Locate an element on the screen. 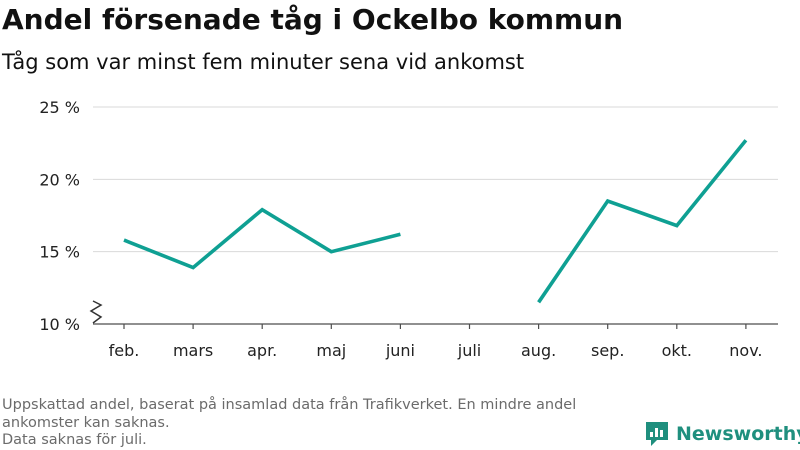 This screenshot has height=450, width=800. footnote-line: Data saknas för juli. is located at coordinates (74, 440).